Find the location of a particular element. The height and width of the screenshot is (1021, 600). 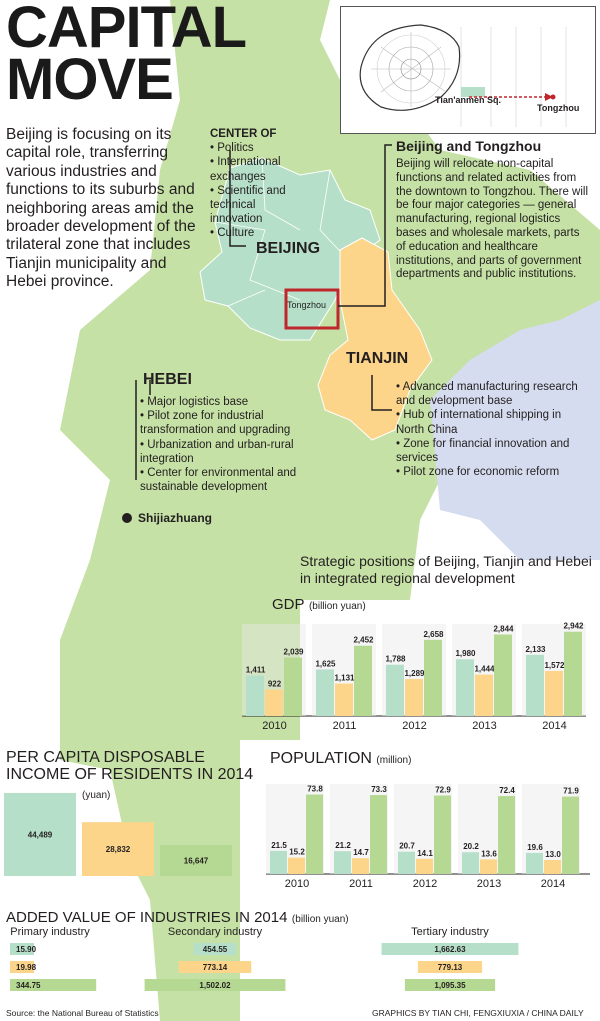

data-label: 20.2 is located at coordinates (471, 846).